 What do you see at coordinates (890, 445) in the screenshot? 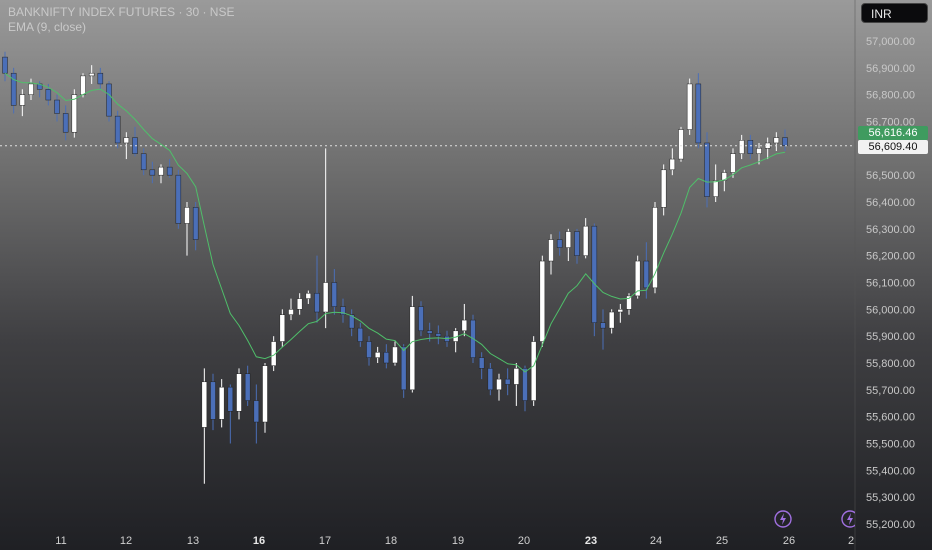
I see `price-tick-label: 55,500.00` at bounding box center [890, 445].